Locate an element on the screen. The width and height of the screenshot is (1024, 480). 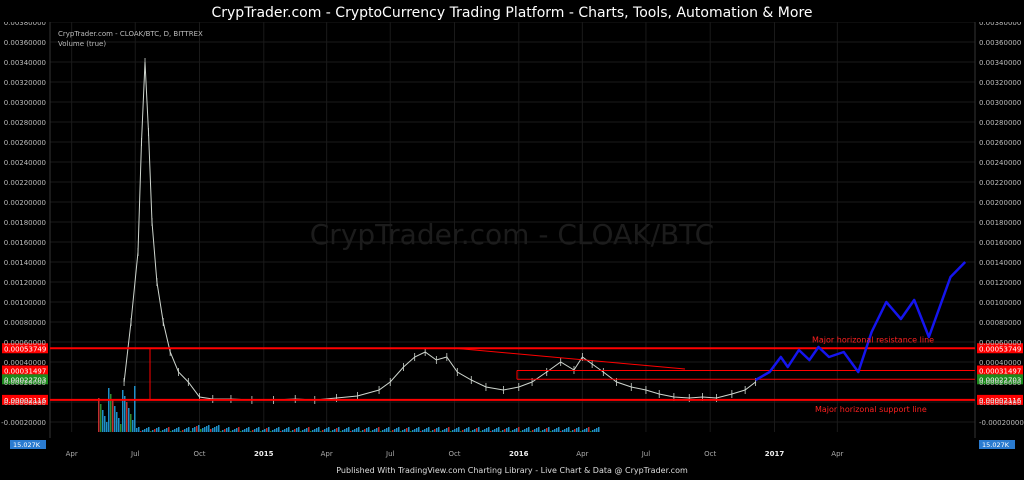
y-tick-label: 0.00060000 is located at coordinates (25, 343).